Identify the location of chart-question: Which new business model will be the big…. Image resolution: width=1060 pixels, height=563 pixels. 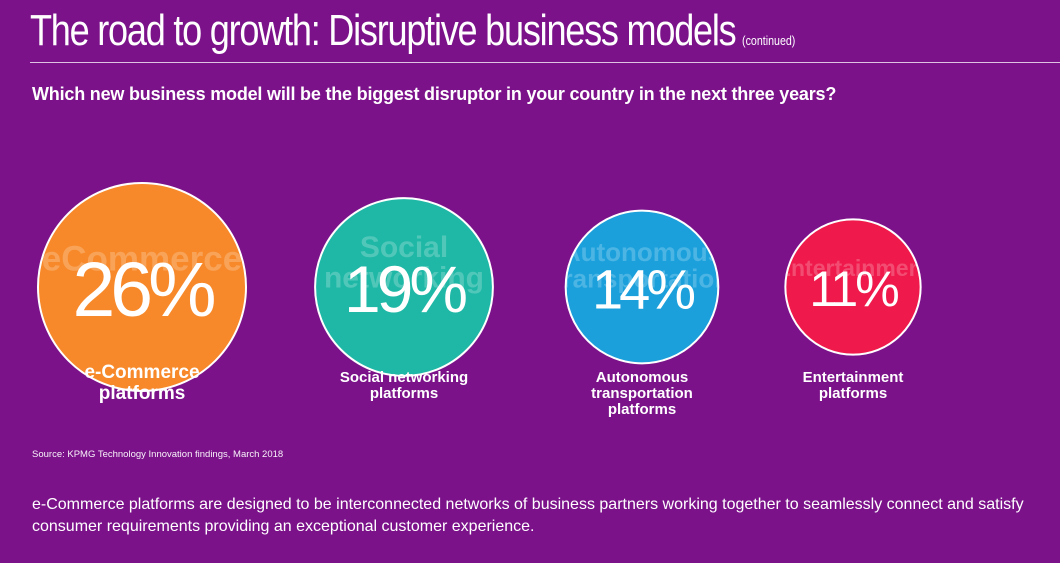
(434, 94).